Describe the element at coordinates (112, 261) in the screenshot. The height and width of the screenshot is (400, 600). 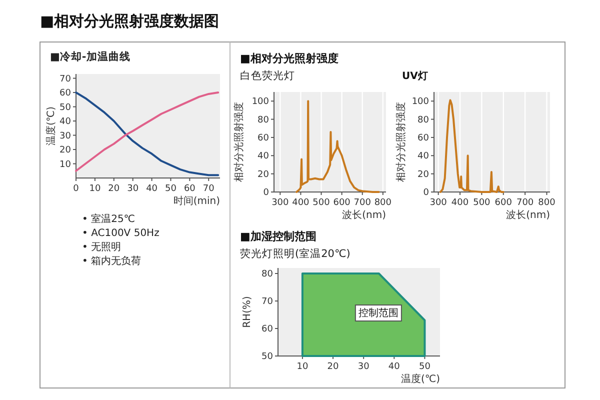
I see `text: • 箱内无负荷` at that location.